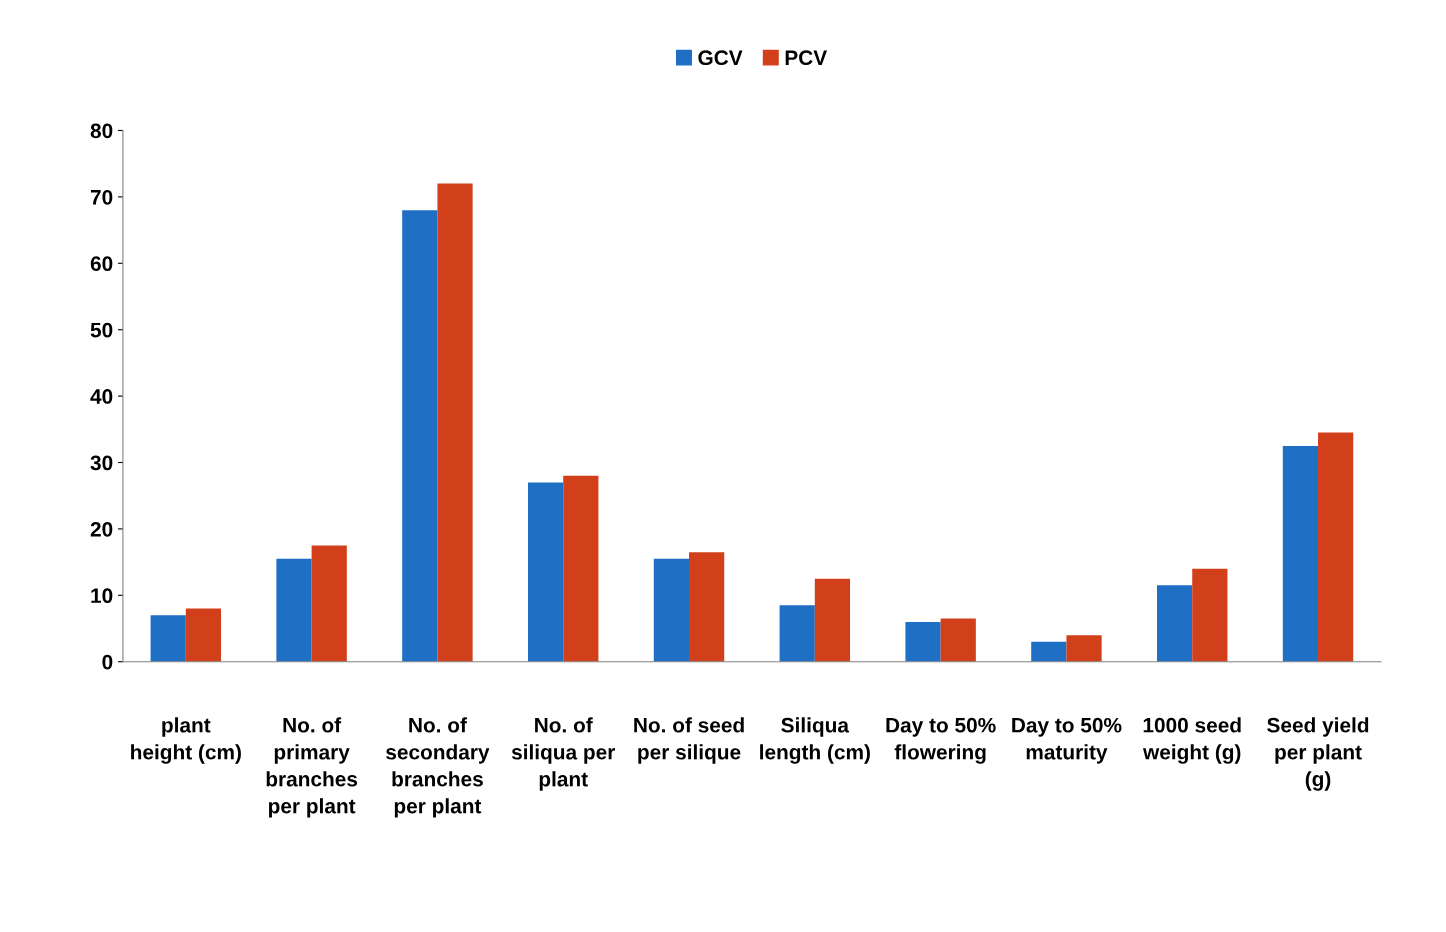  What do you see at coordinates (1191, 740) in the screenshot?
I see `x-tick-label: 1000 seed weight (g)` at bounding box center [1191, 740].